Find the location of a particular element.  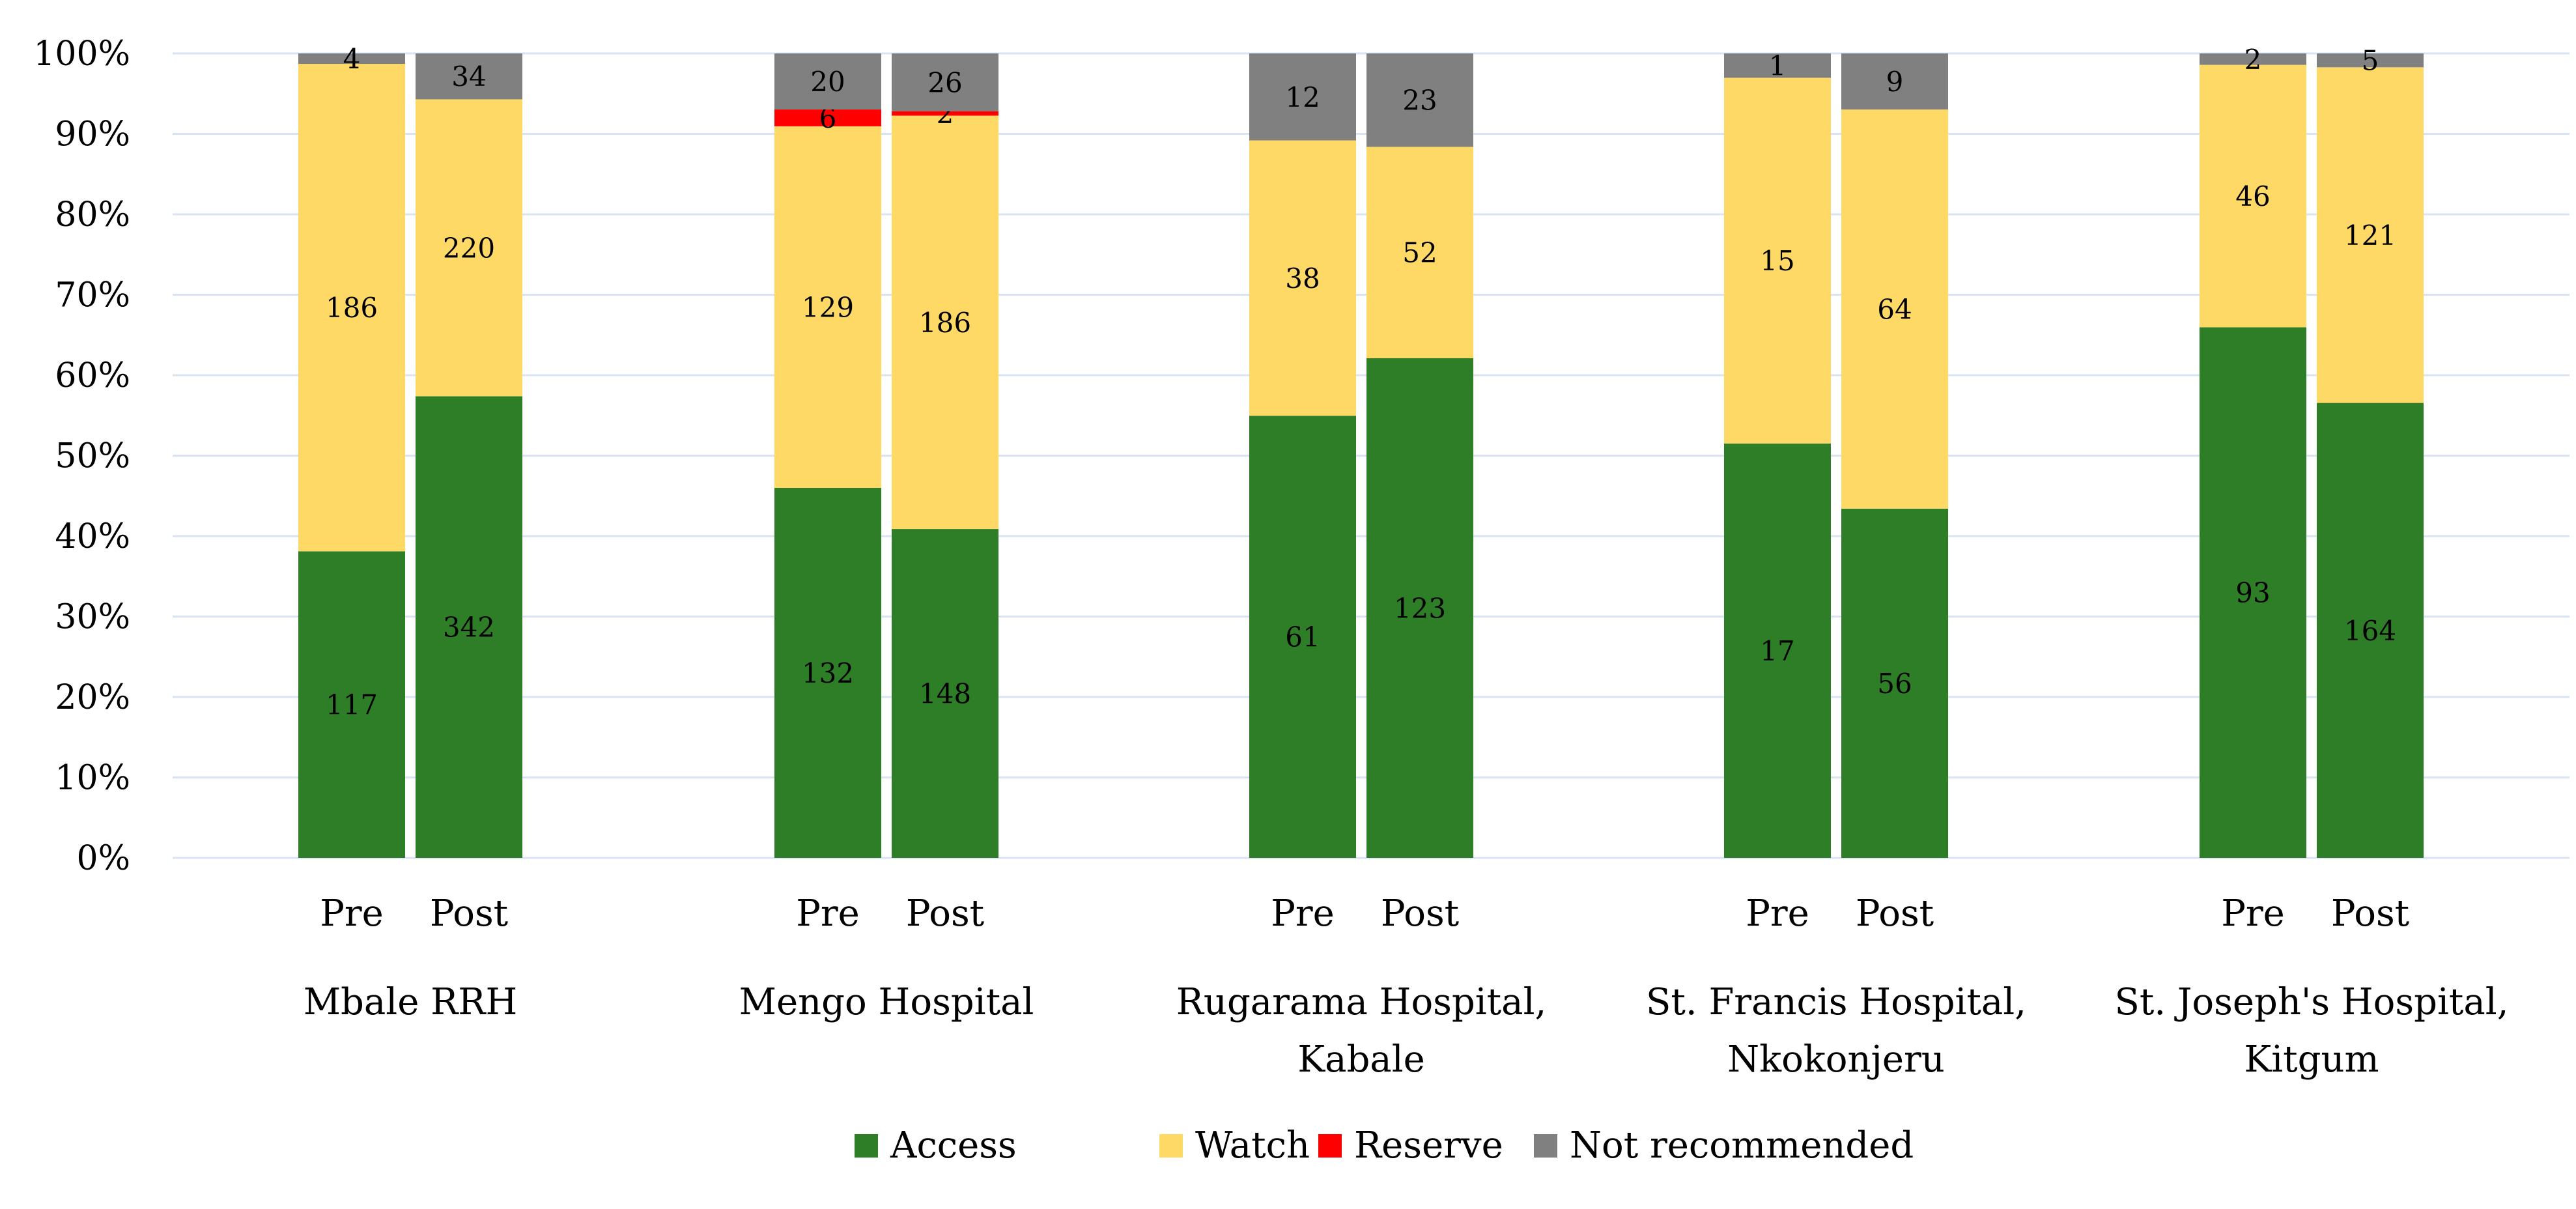

y-tick-label-60: 60% is located at coordinates (92, 376).